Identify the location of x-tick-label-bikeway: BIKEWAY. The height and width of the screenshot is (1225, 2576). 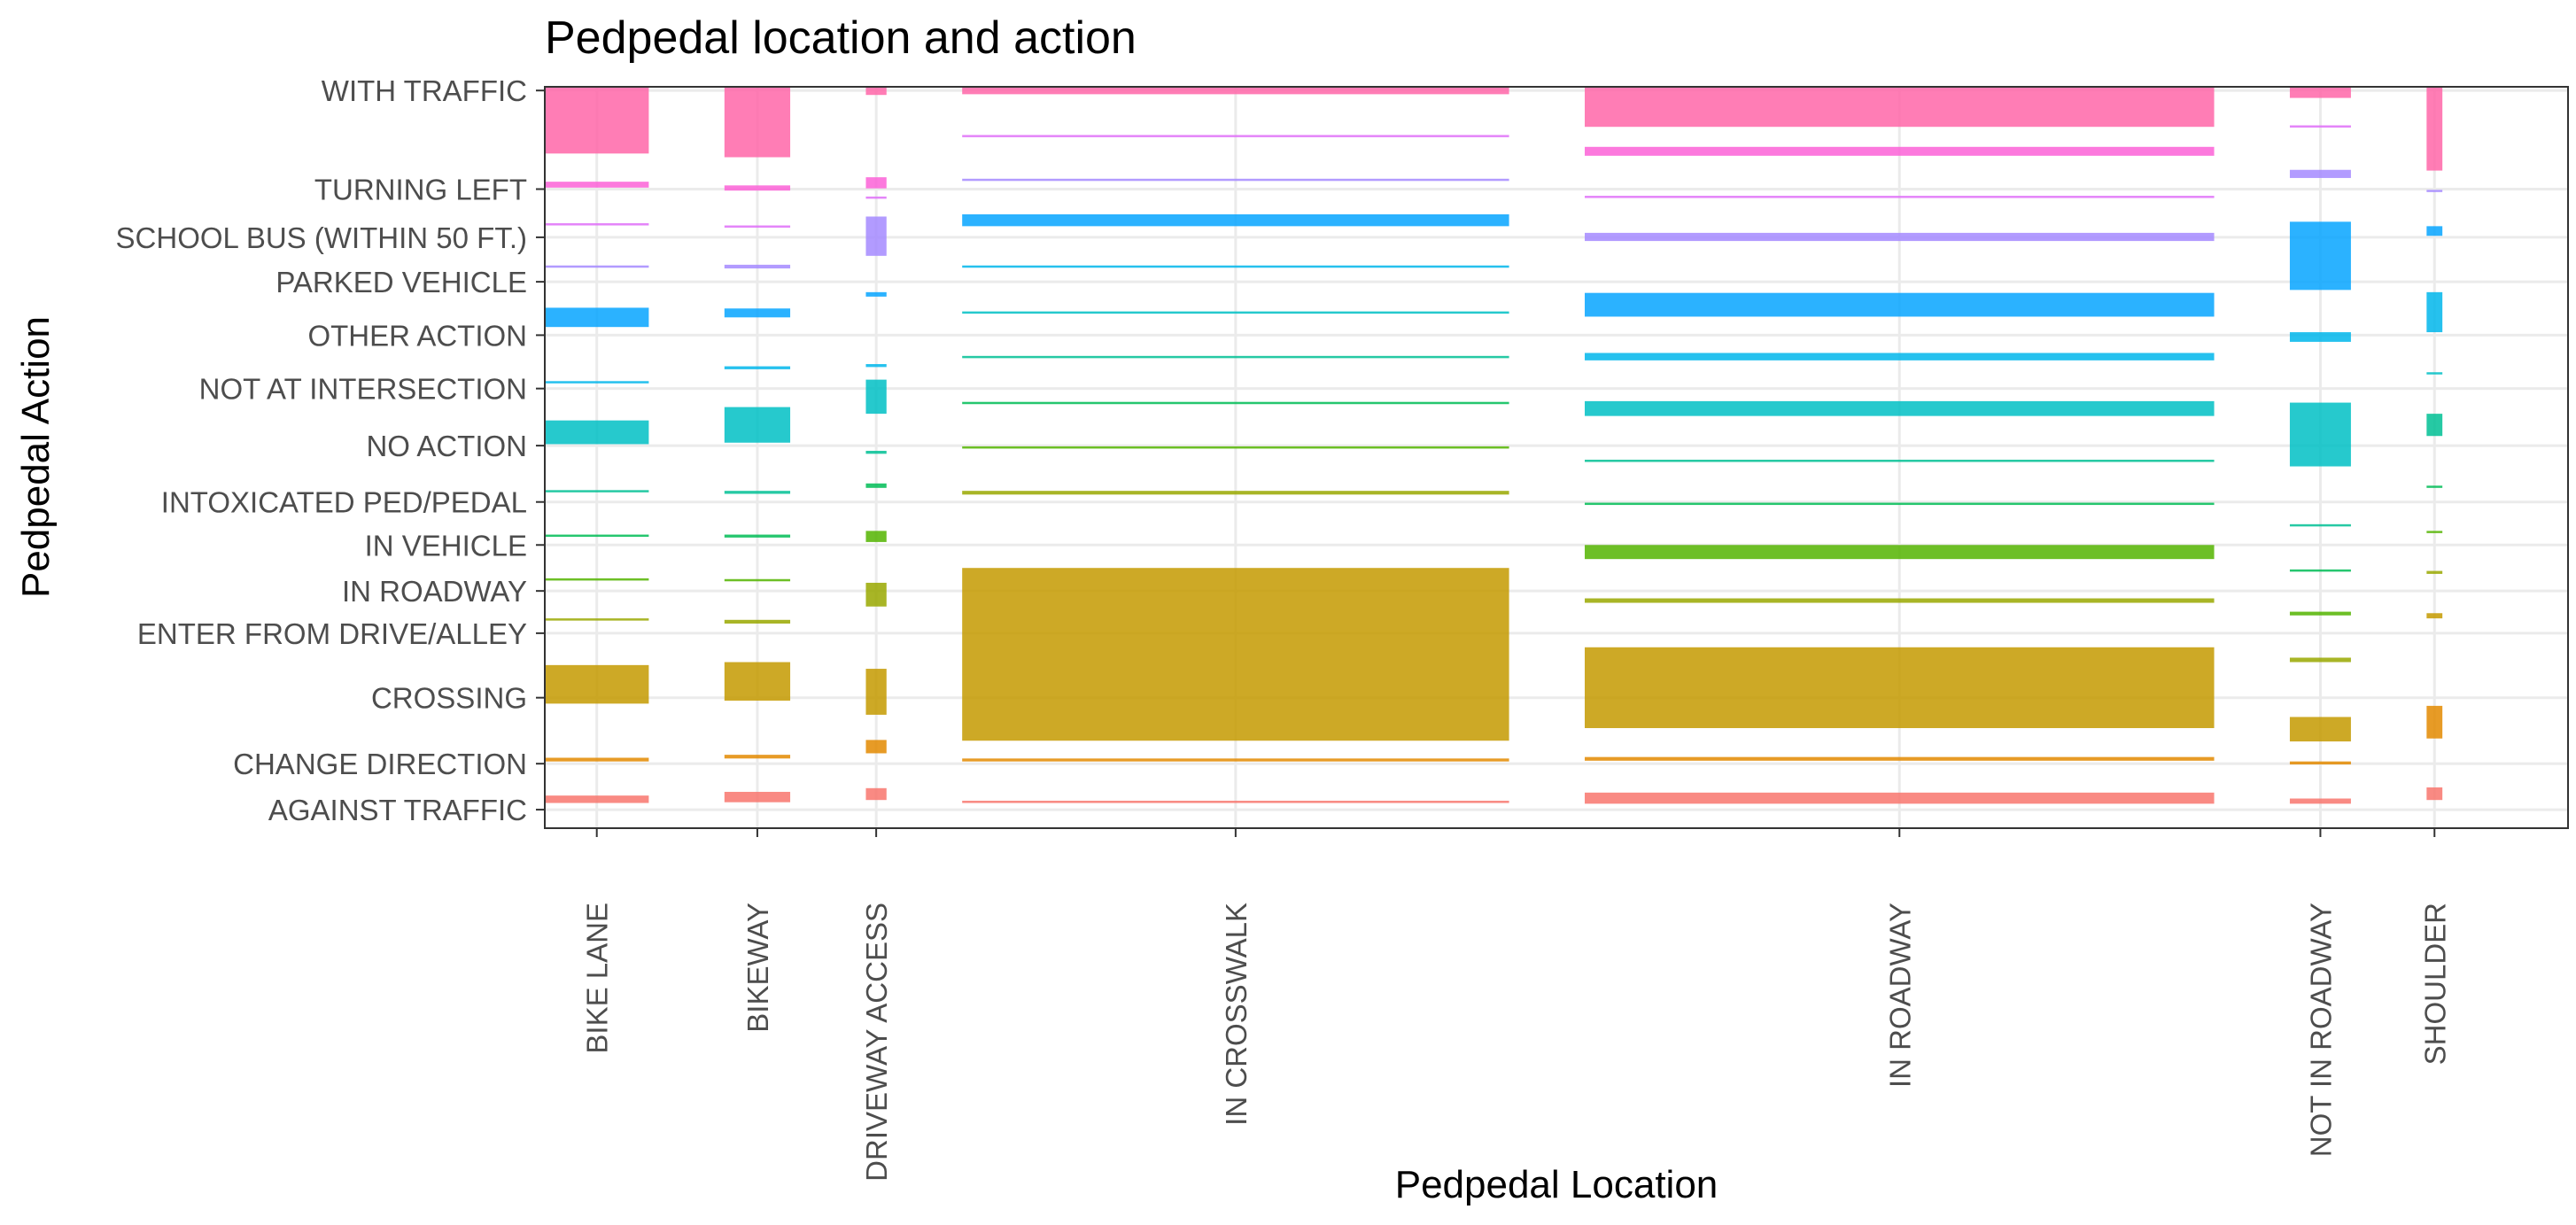
(757, 968).